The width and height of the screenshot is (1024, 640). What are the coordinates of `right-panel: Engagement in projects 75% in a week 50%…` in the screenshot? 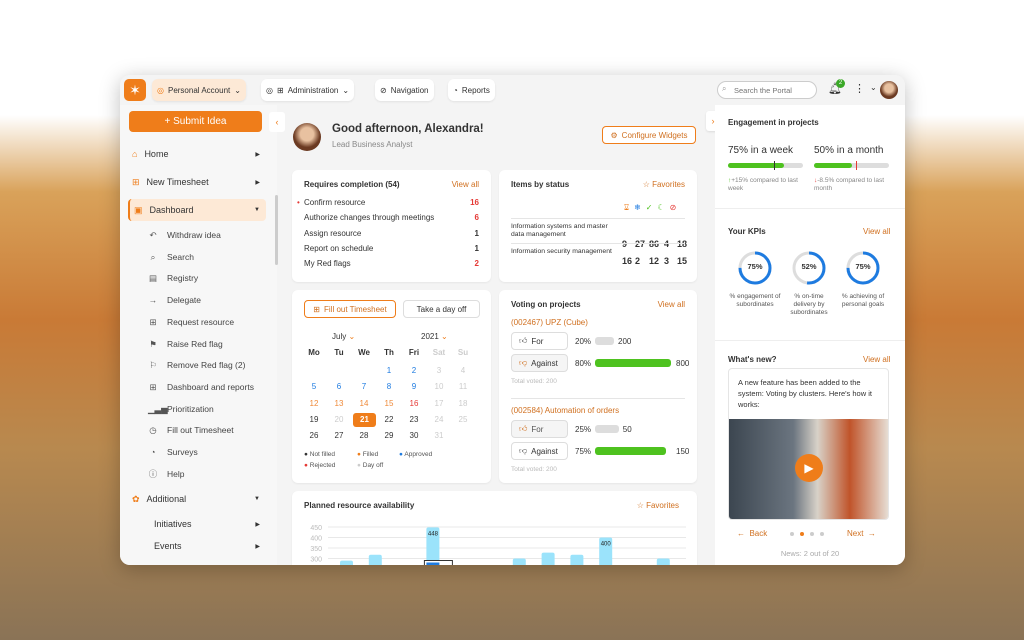 It's located at (810, 335).